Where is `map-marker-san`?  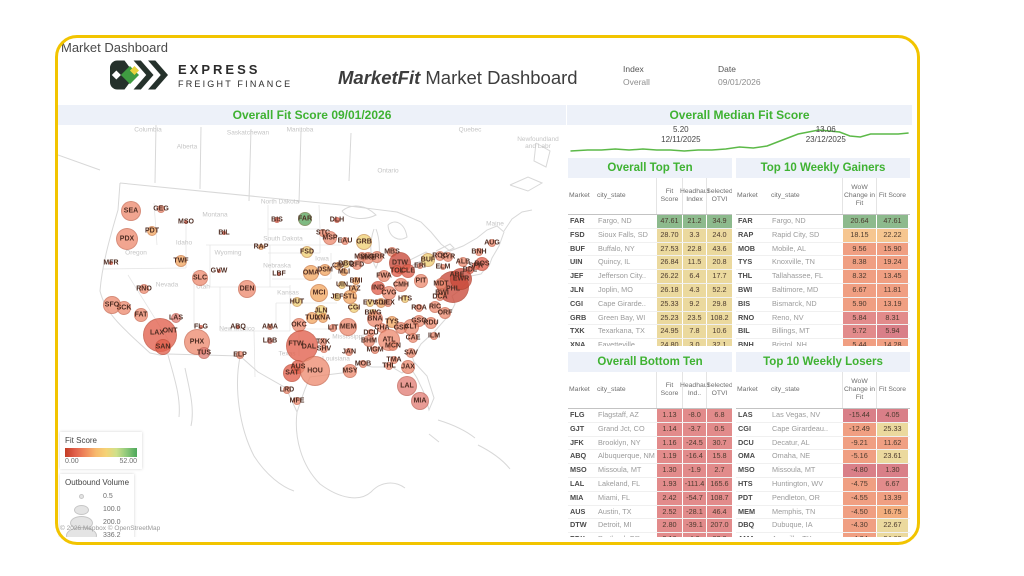
map-marker-san is located at coordinates (163, 347).